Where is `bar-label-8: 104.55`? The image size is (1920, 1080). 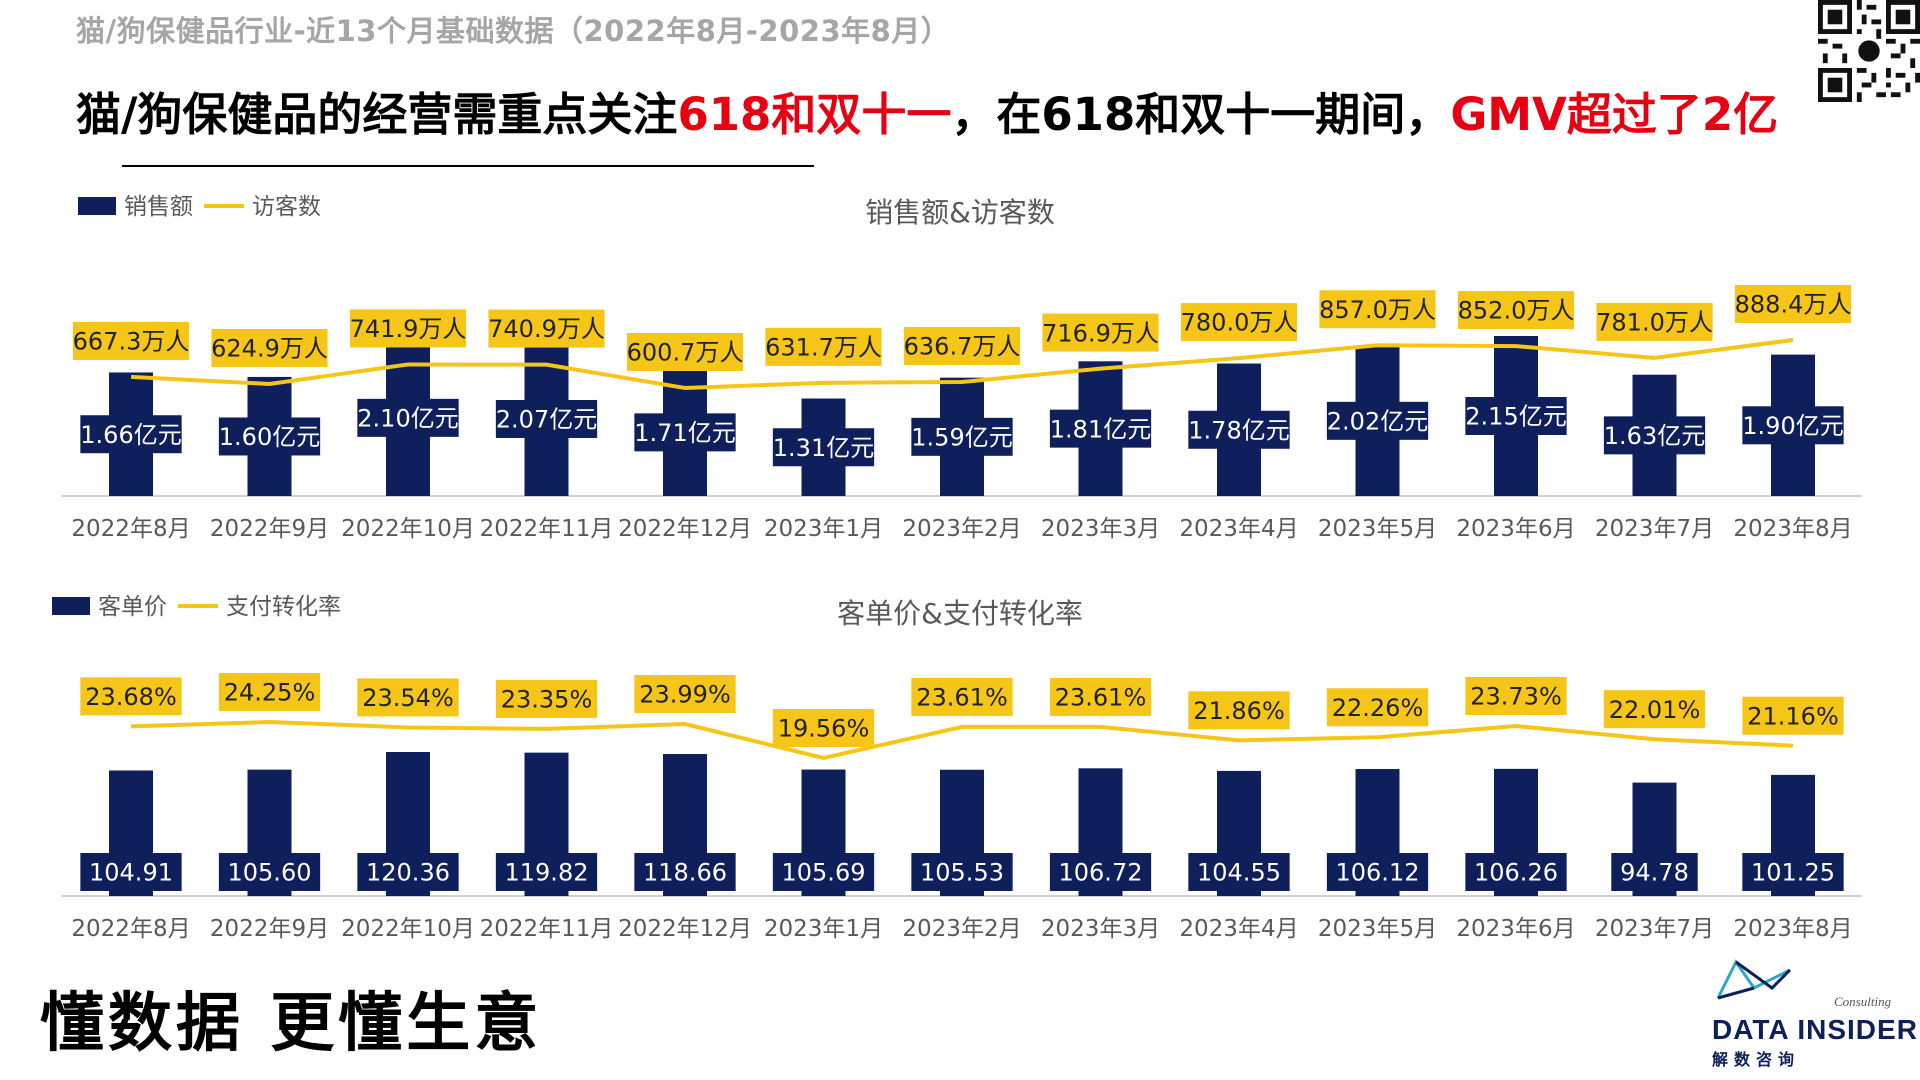
bar-label-8: 104.55 is located at coordinates (1239, 873).